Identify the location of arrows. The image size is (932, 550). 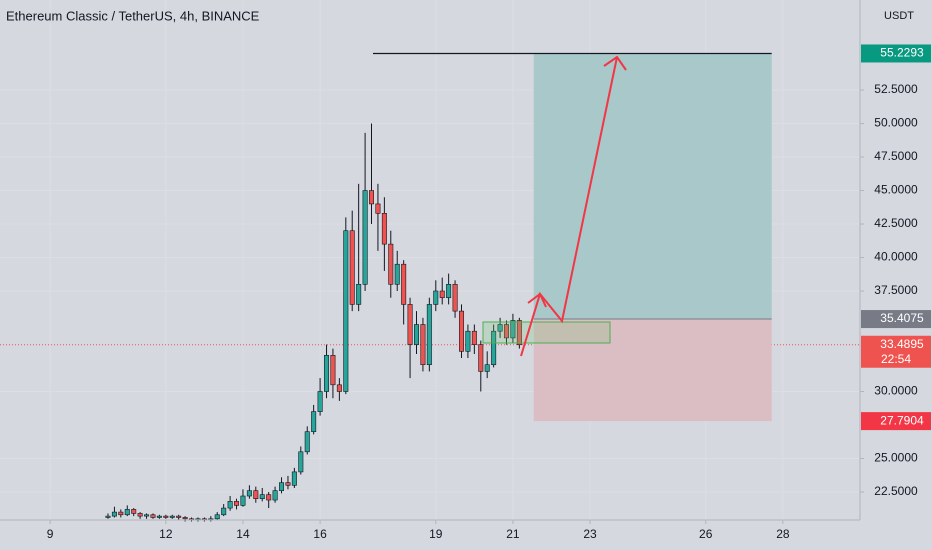
(573, 206).